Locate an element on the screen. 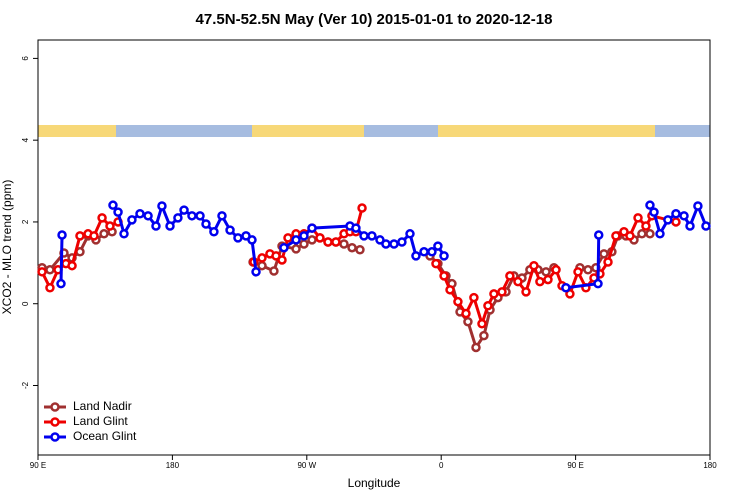  x-tick-label: 180 is located at coordinates (173, 465).